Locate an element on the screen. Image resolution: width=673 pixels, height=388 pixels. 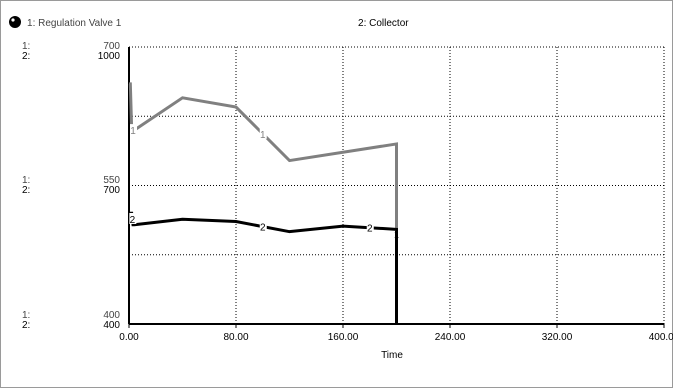
y2-tick-bottom: 400 is located at coordinates (111, 325).